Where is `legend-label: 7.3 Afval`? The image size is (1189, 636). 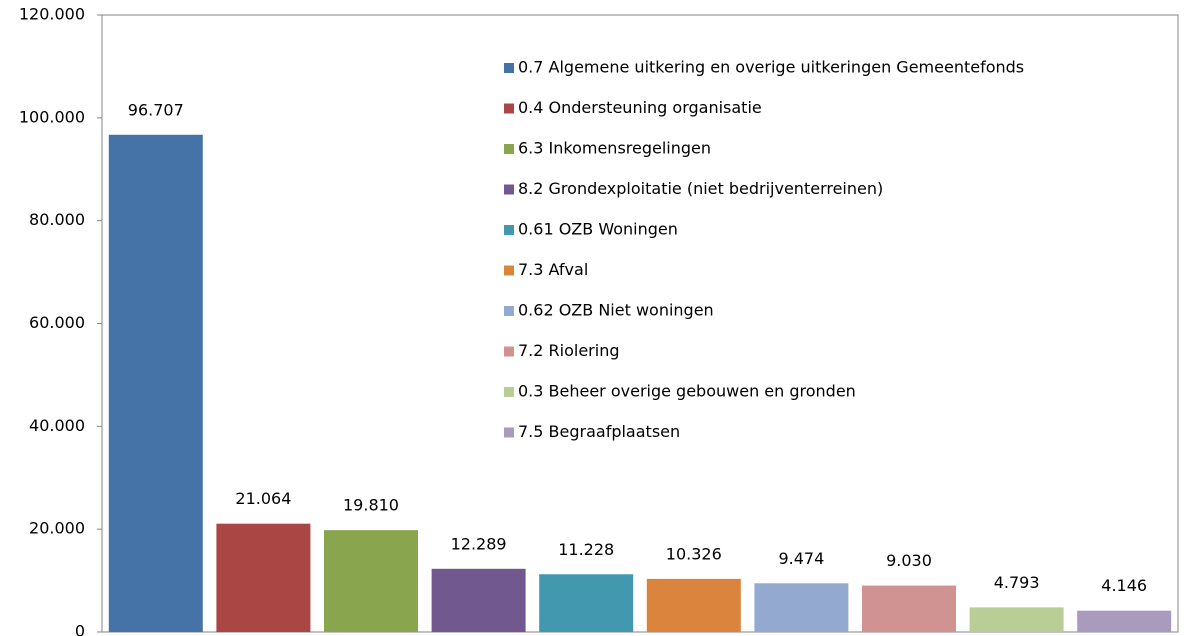 legend-label: 7.3 Afval is located at coordinates (553, 269).